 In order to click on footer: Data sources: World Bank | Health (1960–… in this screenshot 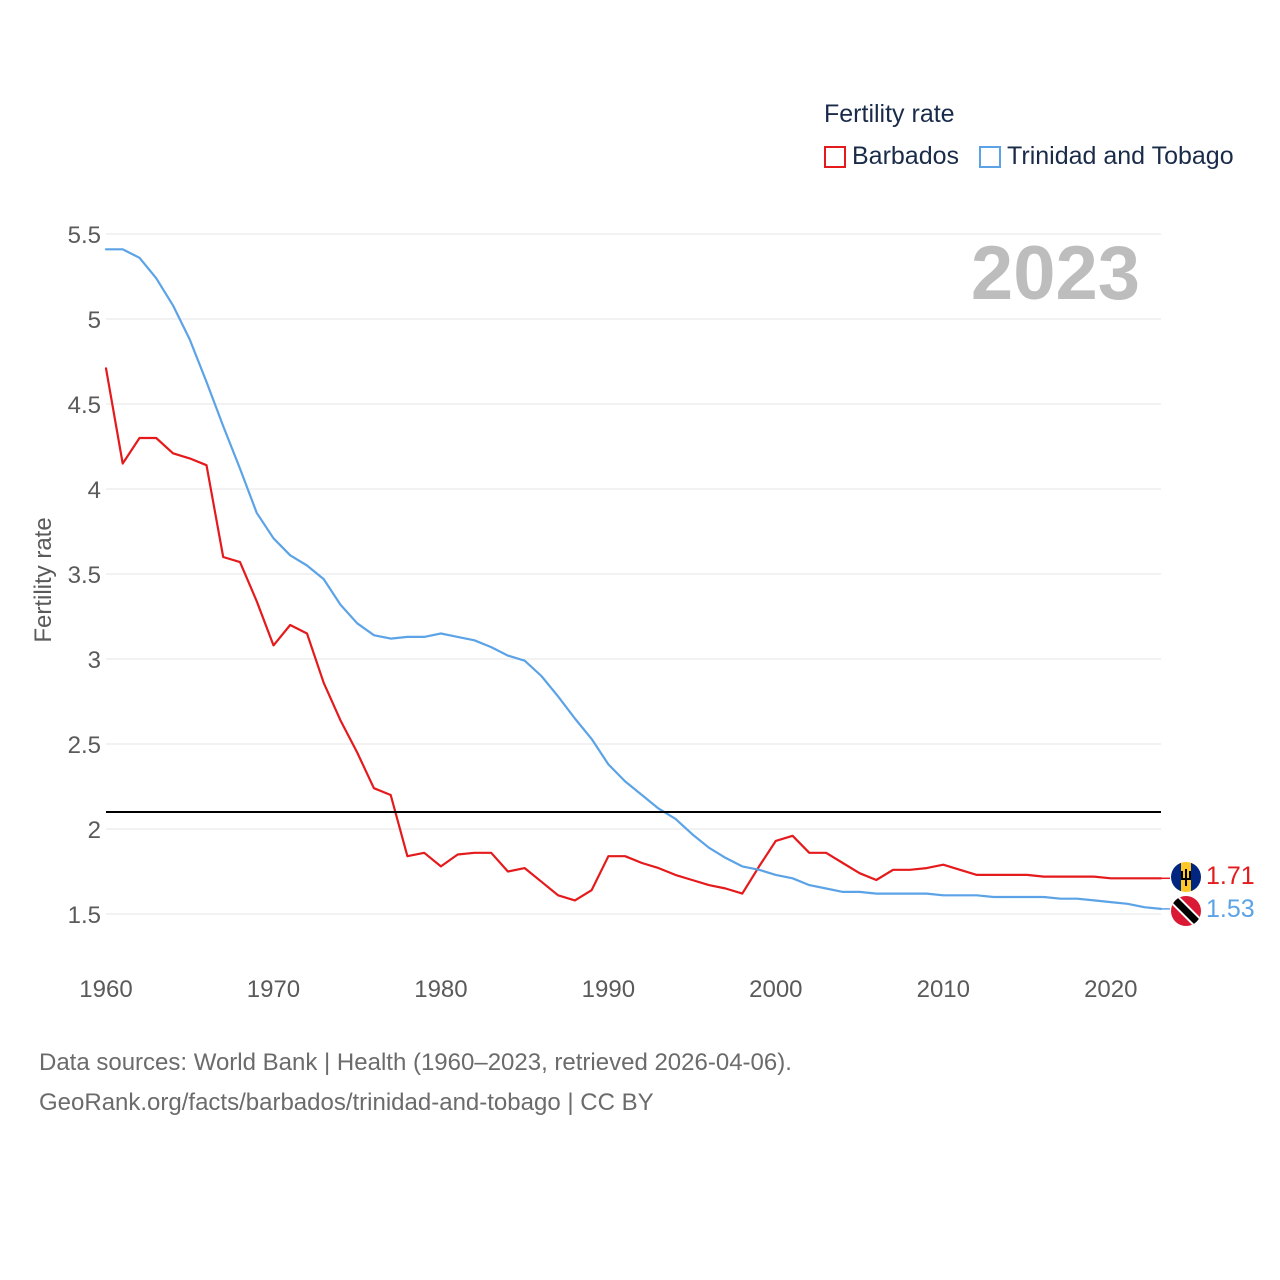, I will do `click(415, 1083)`.